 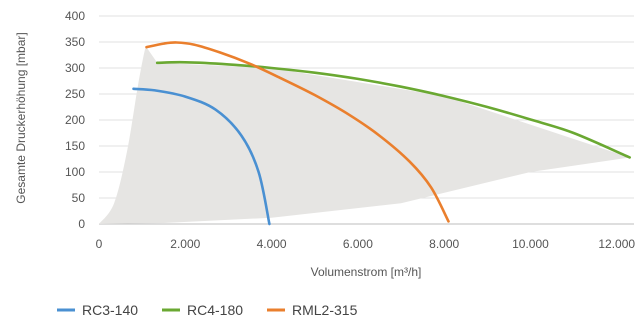 I want to click on legend-label: RC3-140, so click(x=110, y=310).